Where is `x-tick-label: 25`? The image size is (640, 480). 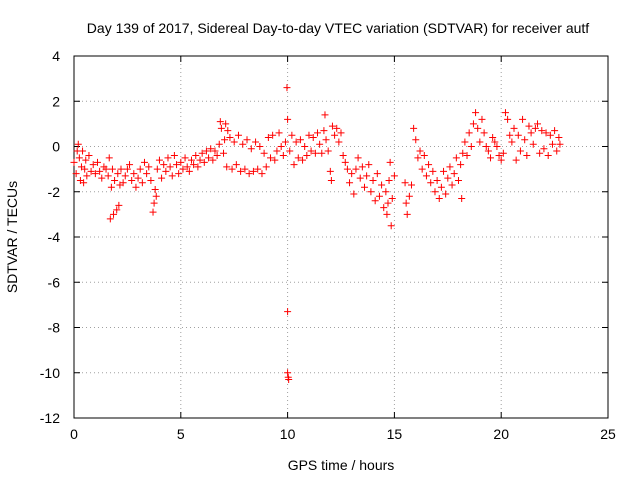
x-tick-label: 25 is located at coordinates (608, 434).